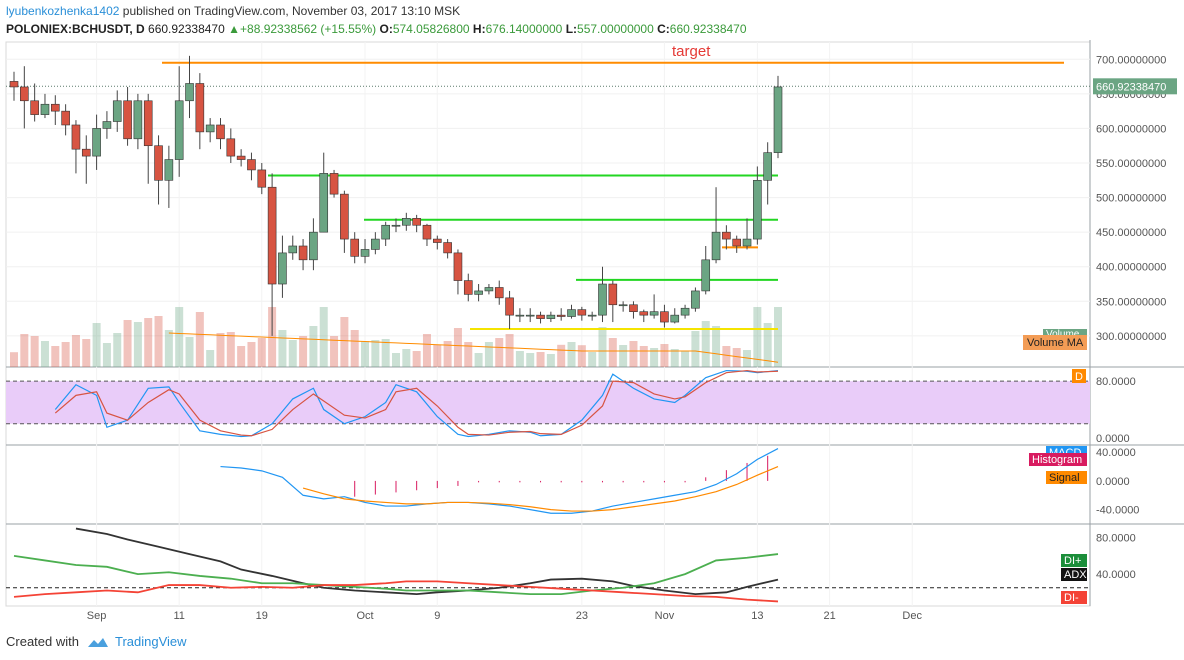 The height and width of the screenshot is (660, 1184). I want to click on di-plus-line, so click(396, 574).